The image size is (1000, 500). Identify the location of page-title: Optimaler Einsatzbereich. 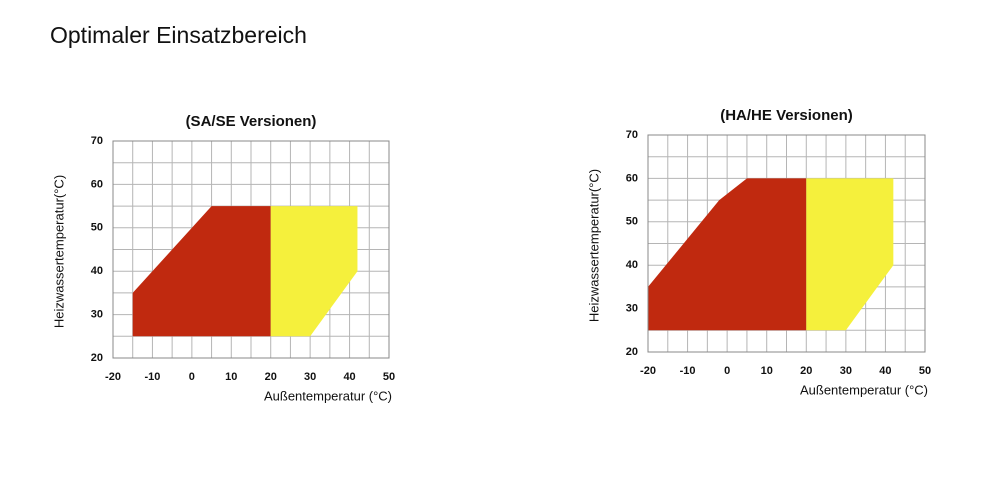
(178, 35).